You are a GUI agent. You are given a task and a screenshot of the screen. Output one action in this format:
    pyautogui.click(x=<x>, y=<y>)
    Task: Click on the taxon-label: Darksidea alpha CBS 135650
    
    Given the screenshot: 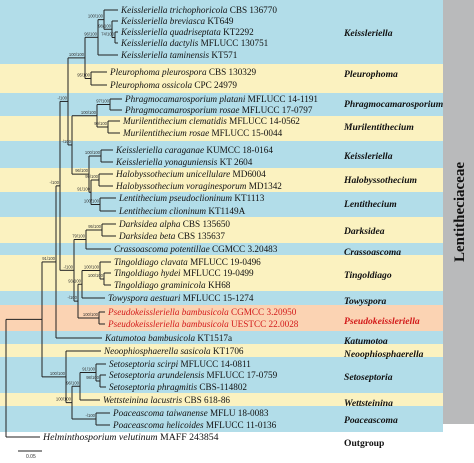 What is the action you would take?
    pyautogui.click(x=174, y=224)
    